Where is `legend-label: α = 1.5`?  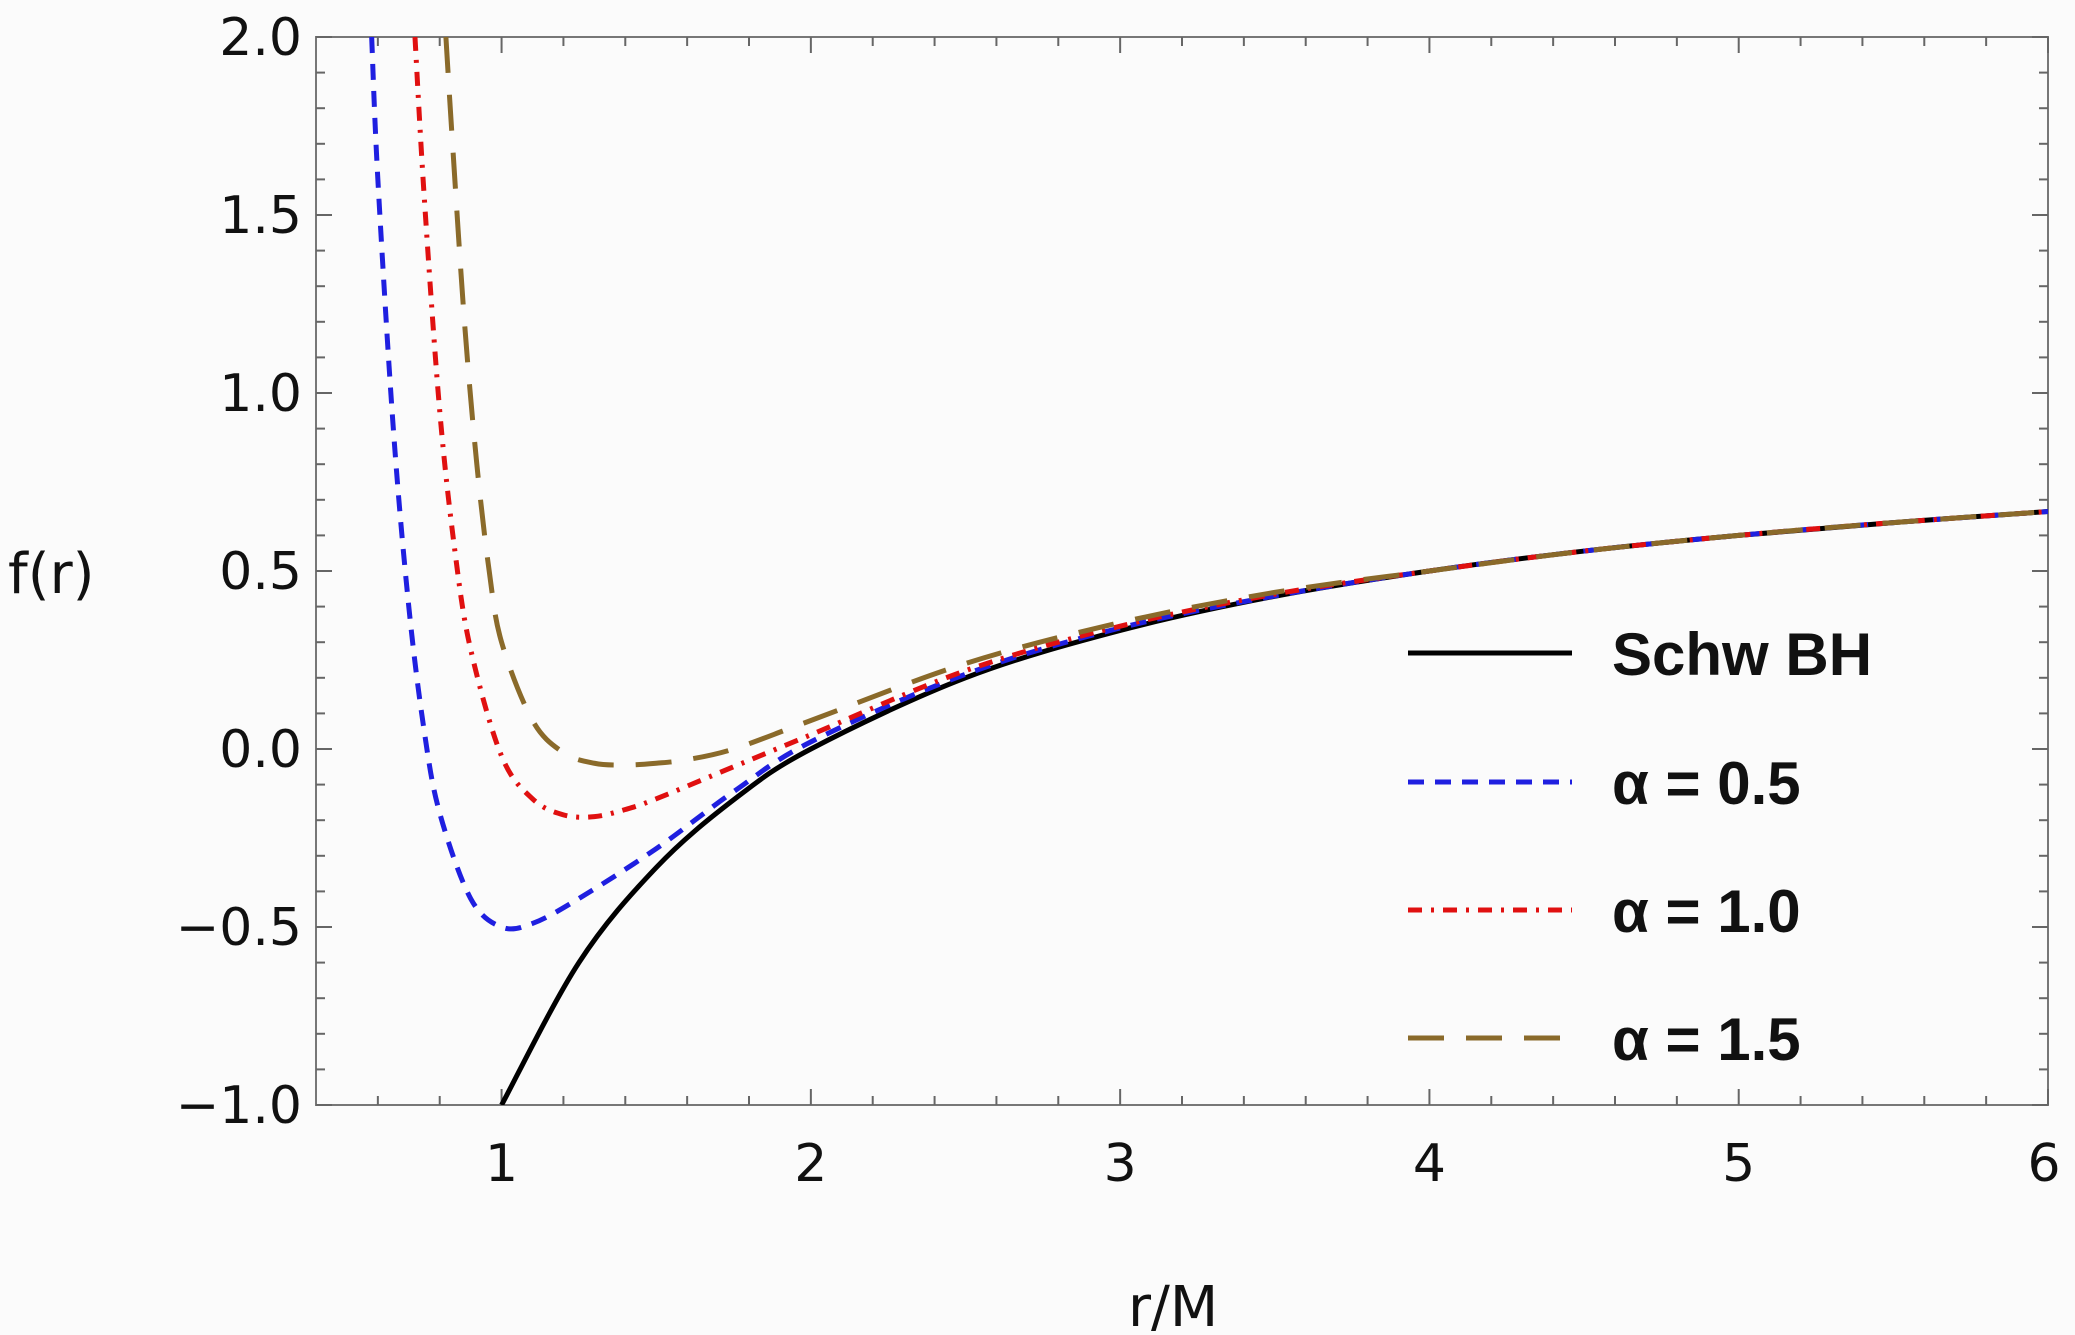
legend-label: α = 1.5 is located at coordinates (1706, 1039).